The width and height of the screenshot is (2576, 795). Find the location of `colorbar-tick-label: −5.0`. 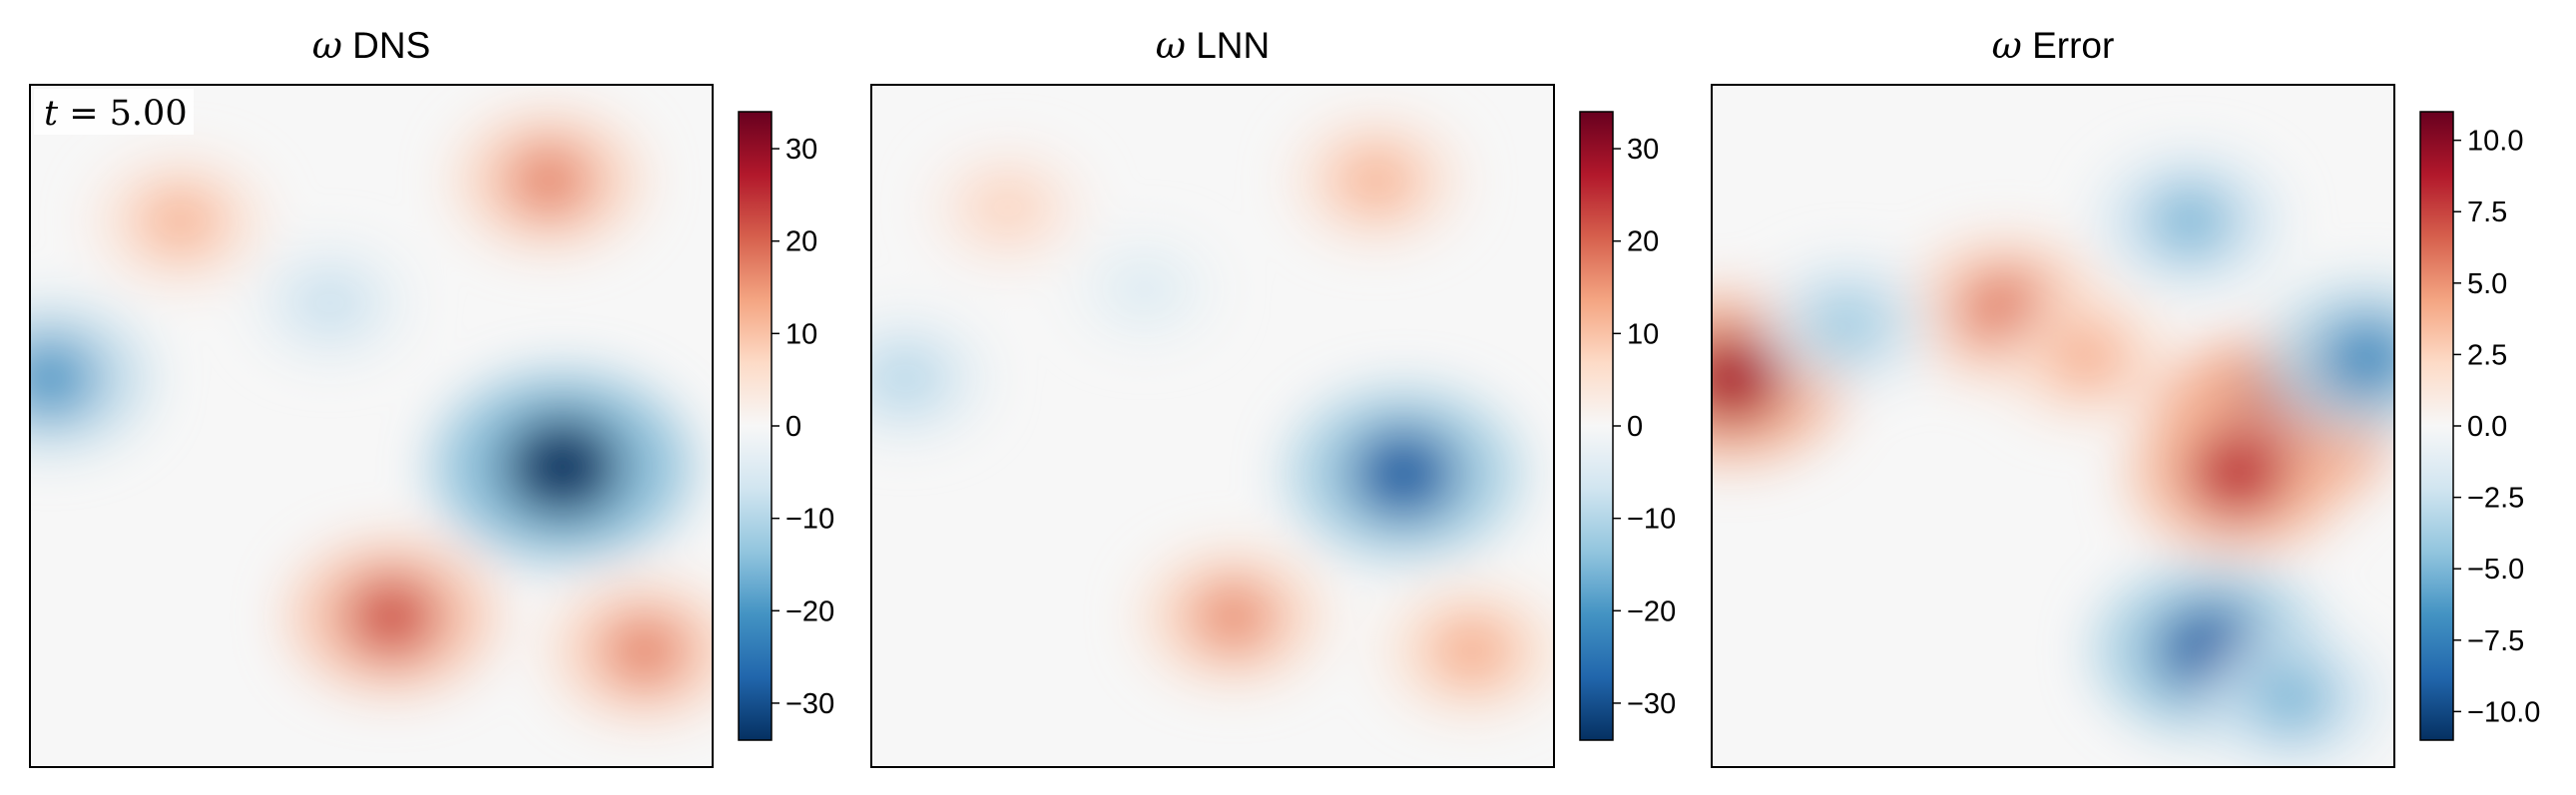

colorbar-tick-label: −5.0 is located at coordinates (2495, 570).